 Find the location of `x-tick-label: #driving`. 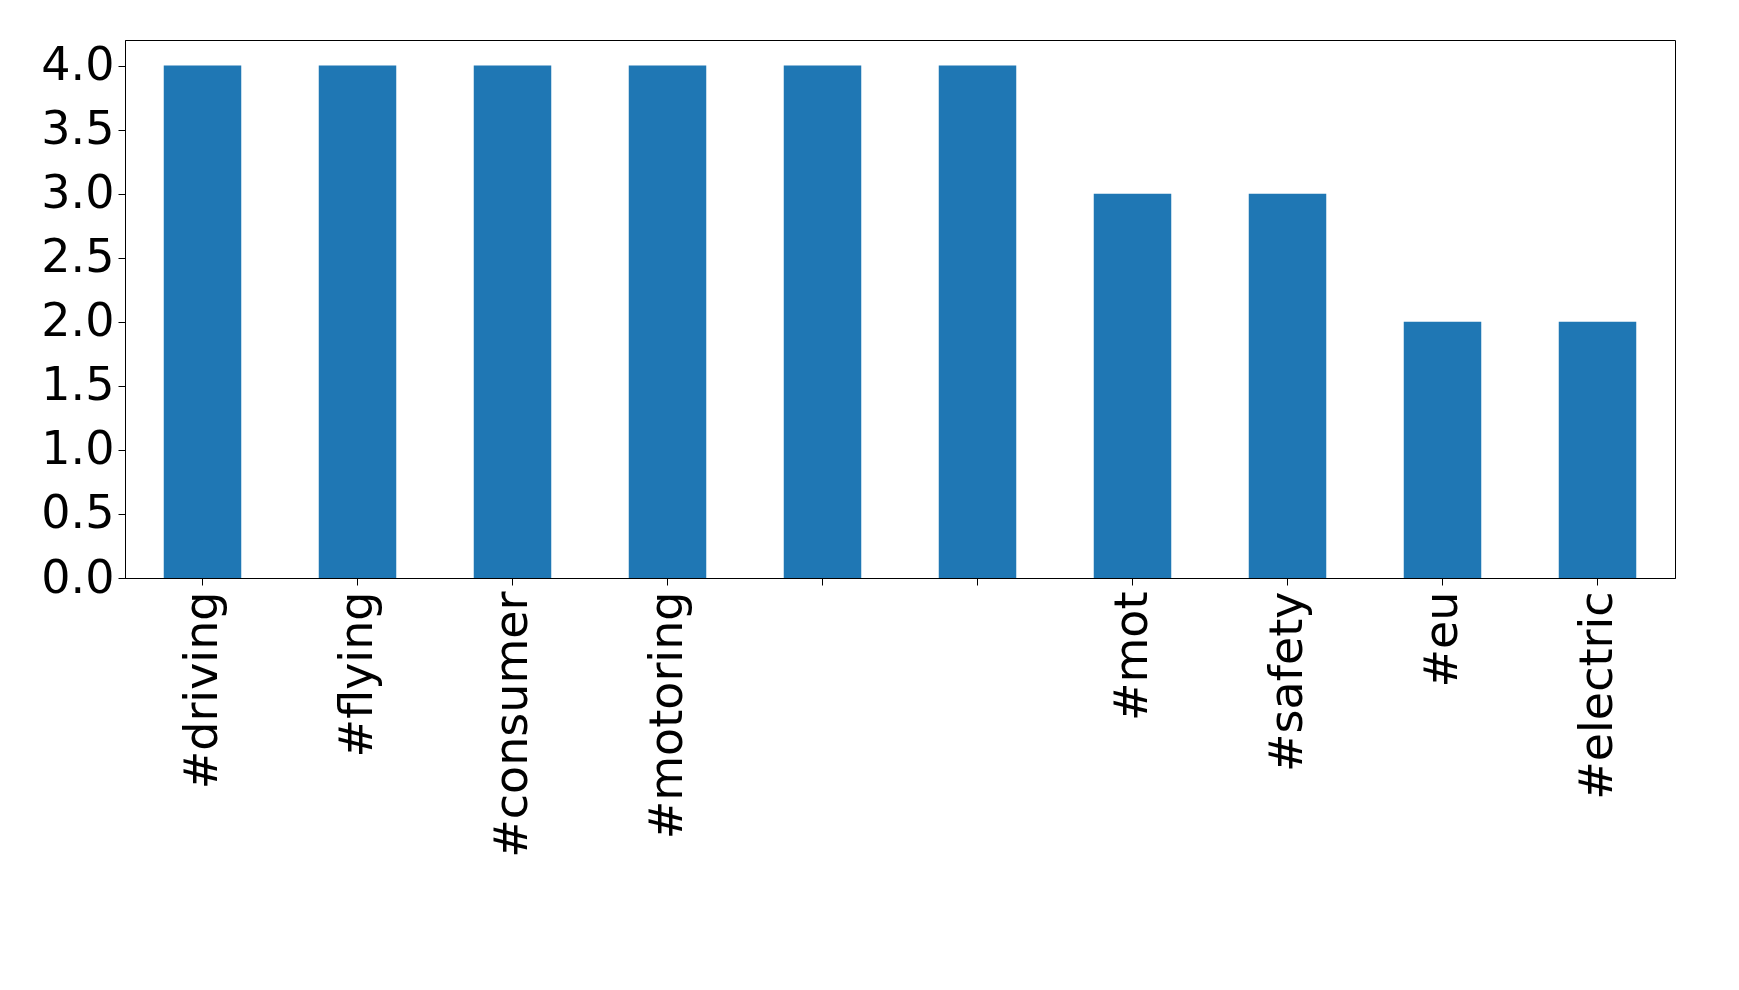

x-tick-label: #driving is located at coordinates (200, 690).